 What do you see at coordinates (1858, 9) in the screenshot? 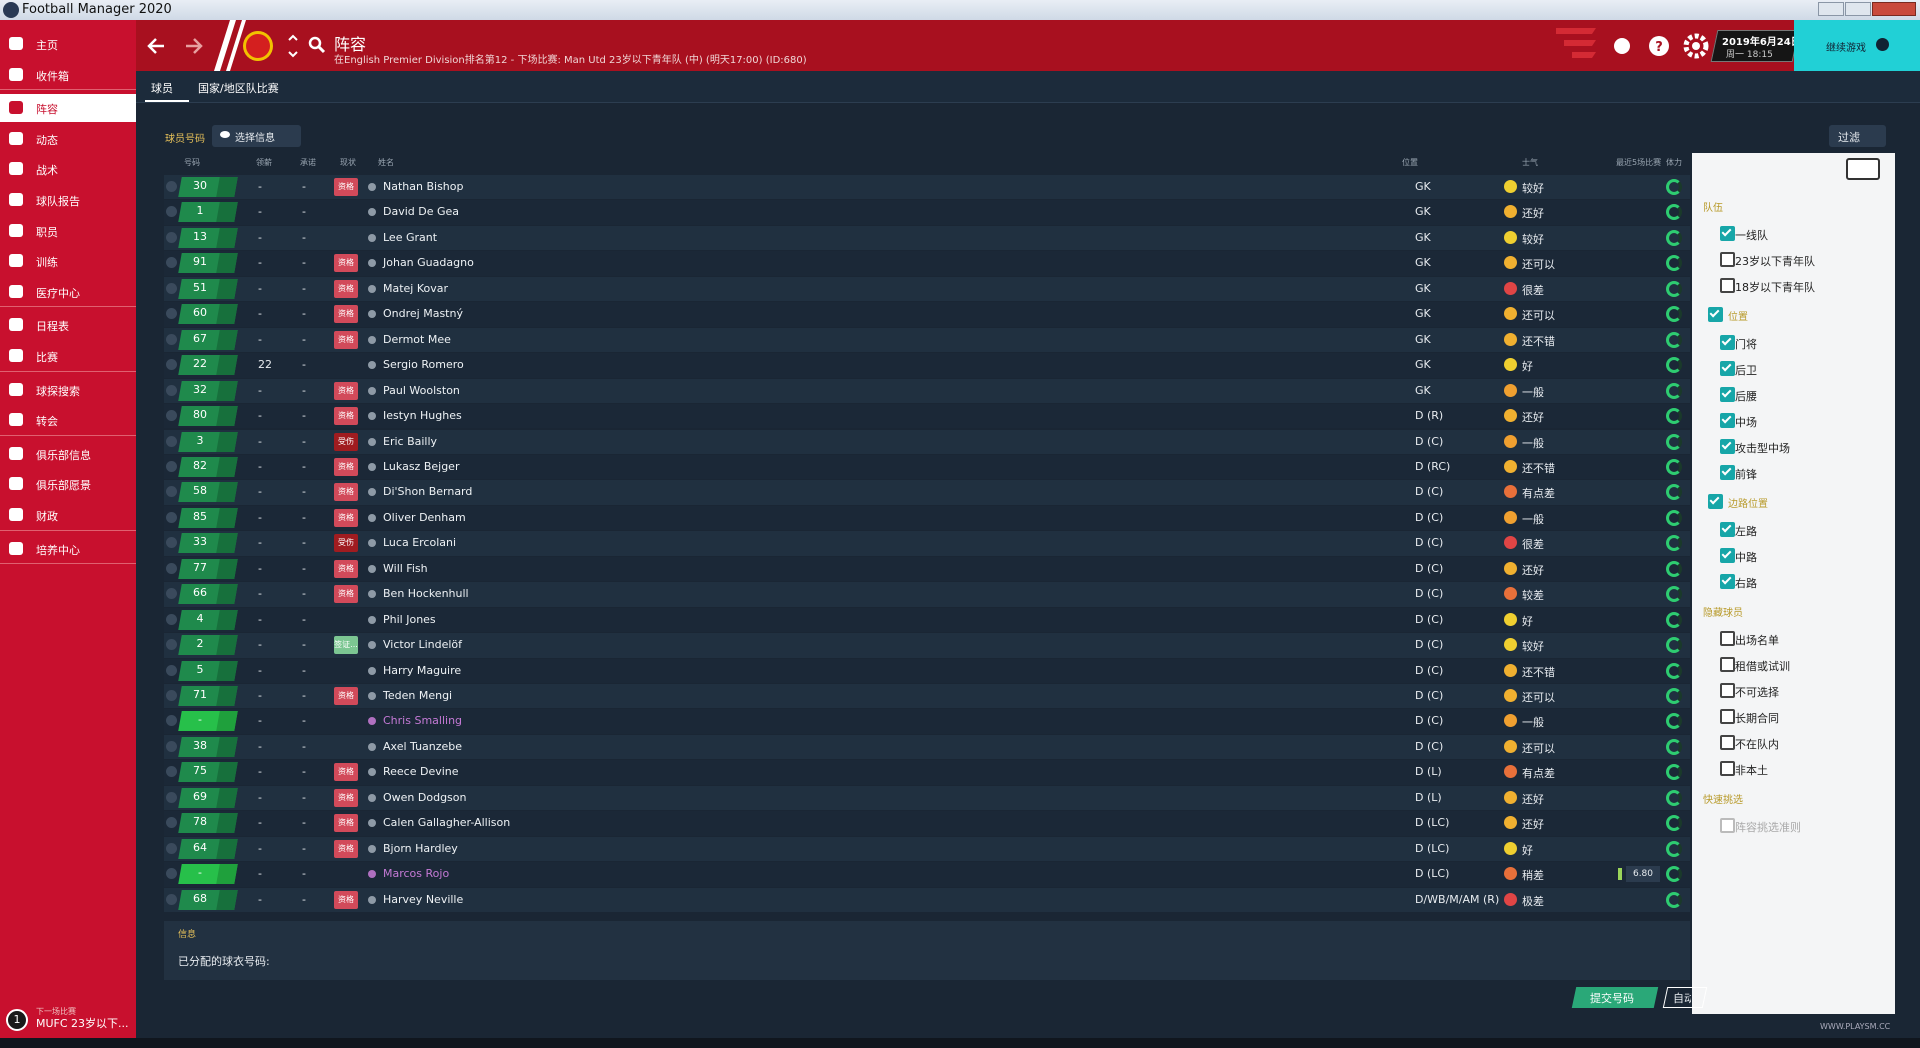
I see `maximize` at bounding box center [1858, 9].